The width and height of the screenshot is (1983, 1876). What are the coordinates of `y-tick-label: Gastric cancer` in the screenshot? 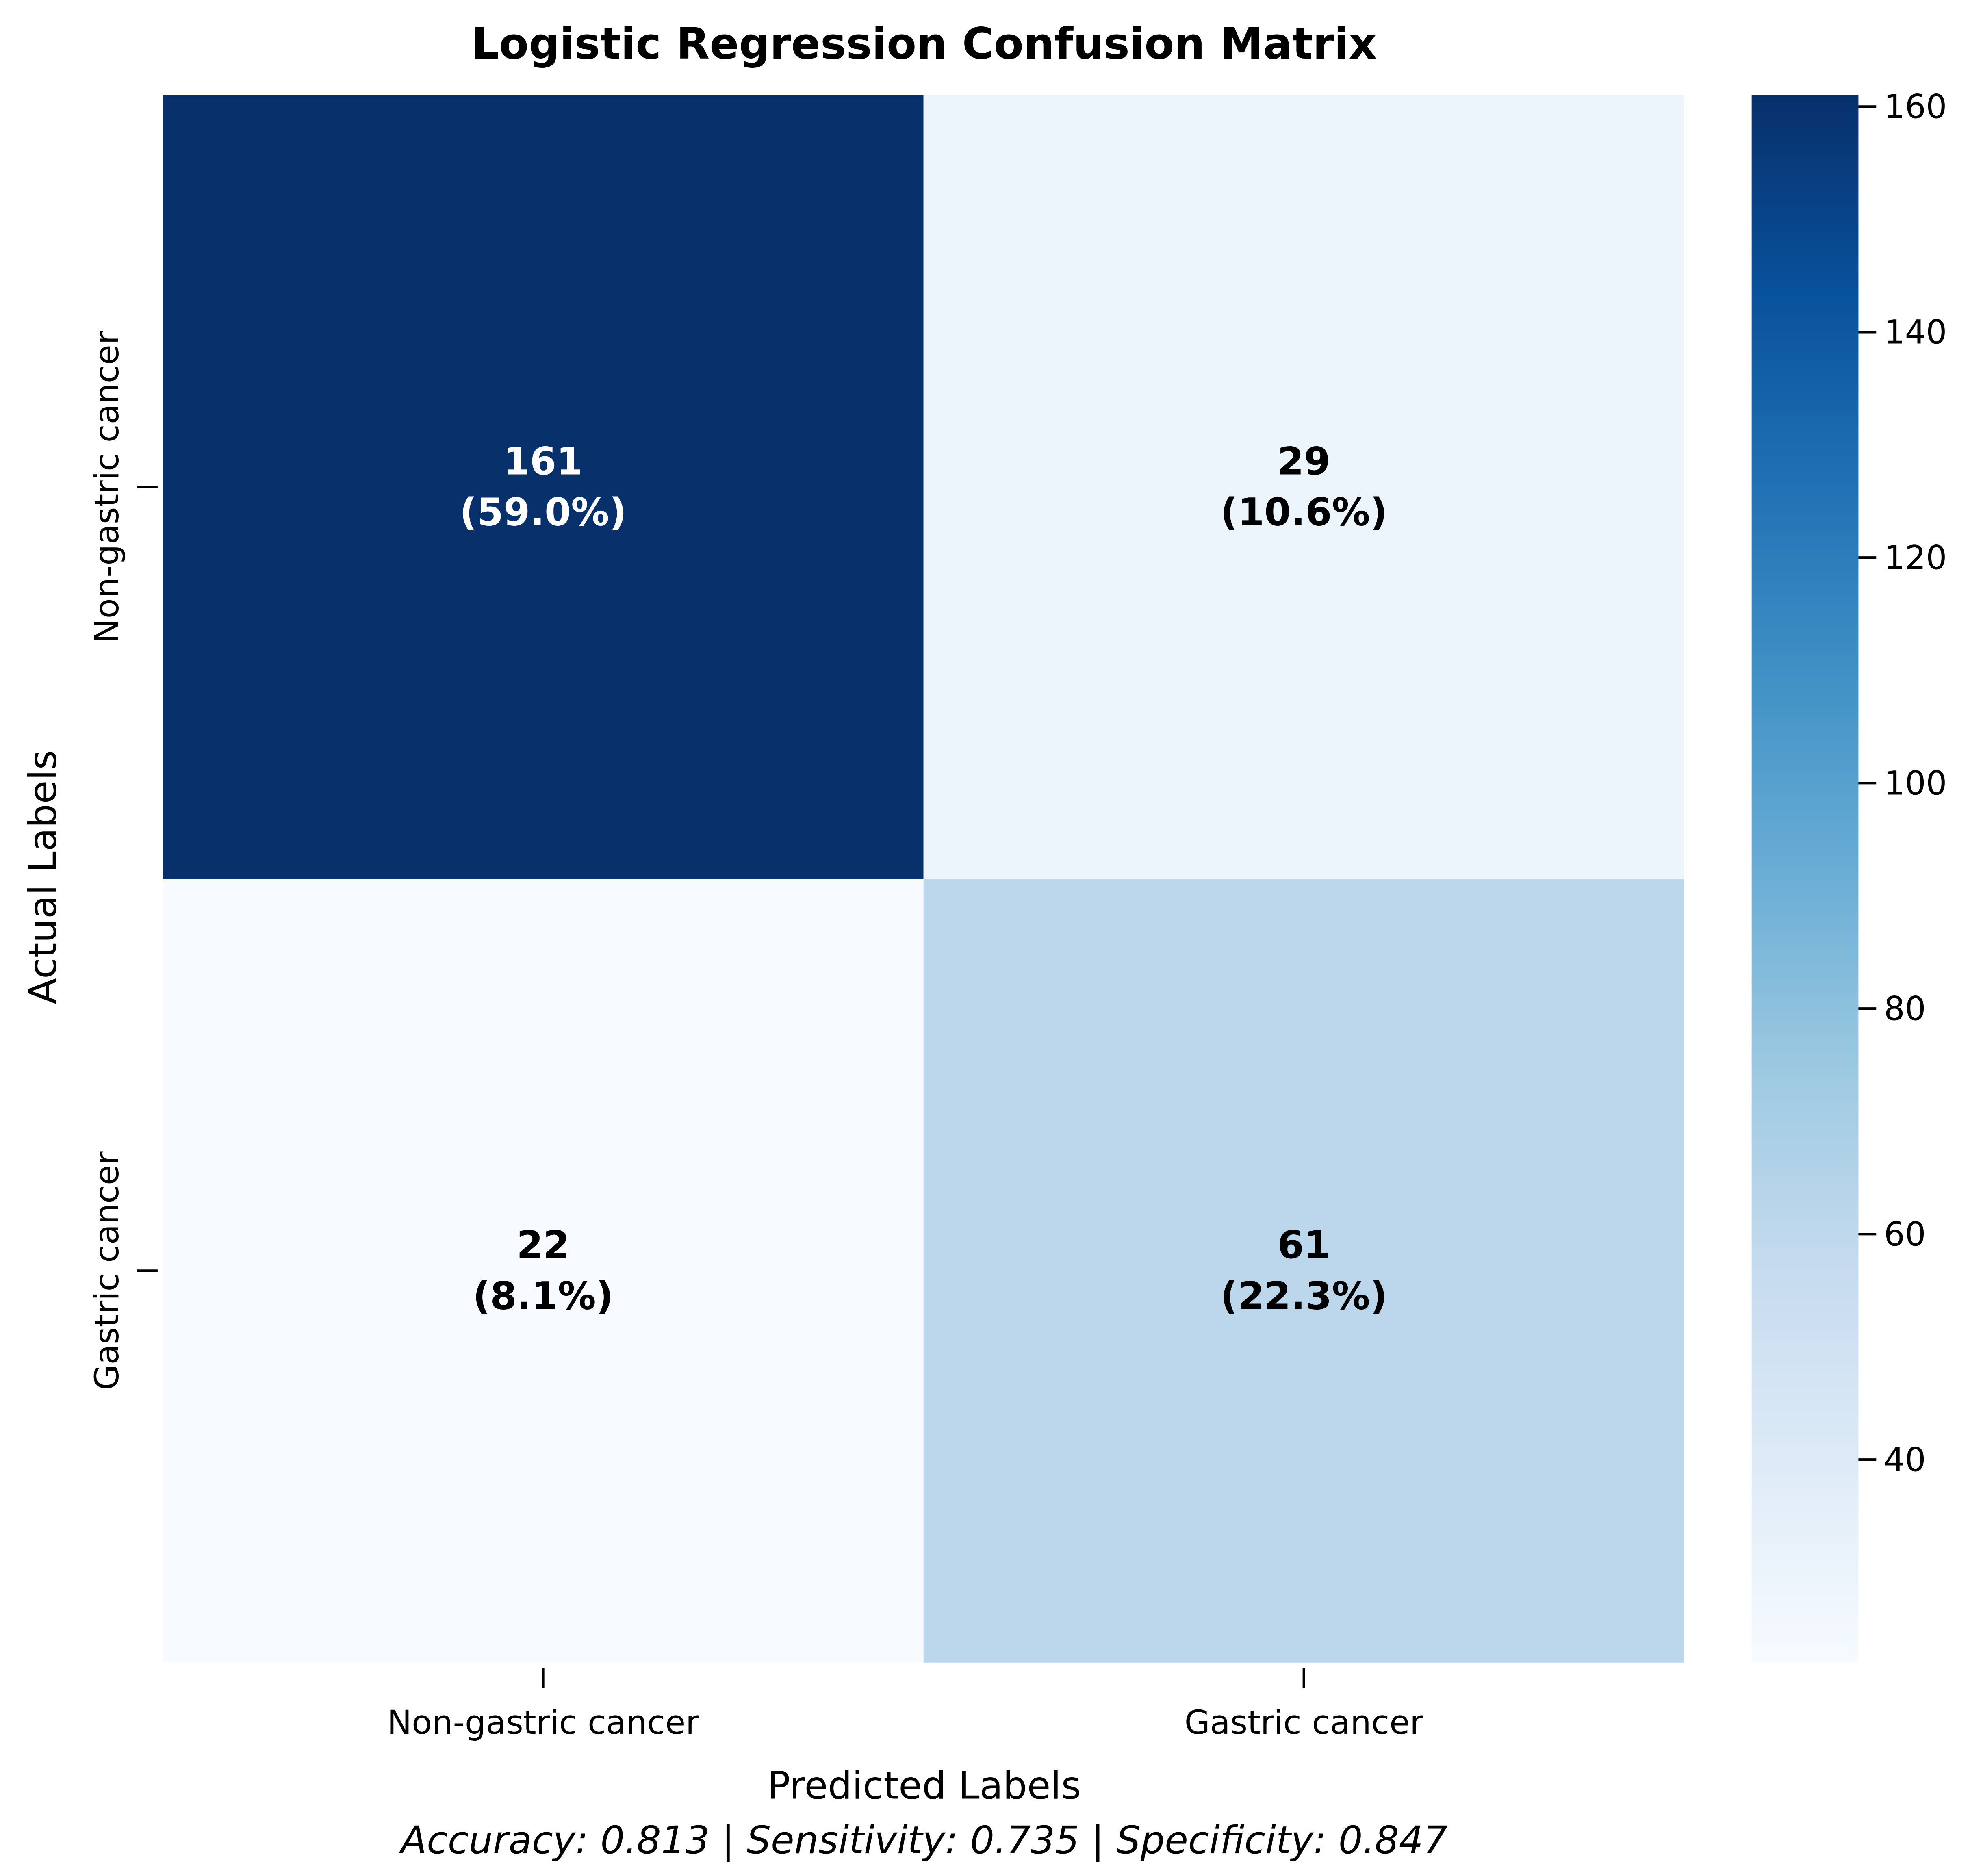 It's located at (107, 1270).